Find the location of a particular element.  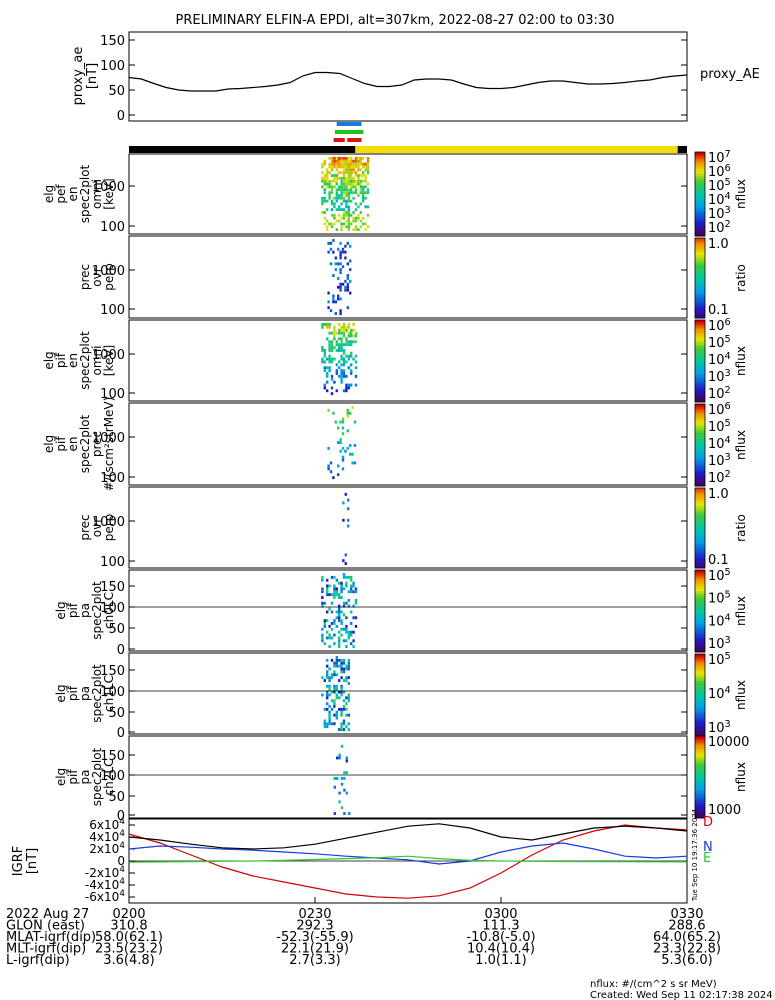

colorbar-tick-label: 10⁴ is located at coordinates (719, 199).